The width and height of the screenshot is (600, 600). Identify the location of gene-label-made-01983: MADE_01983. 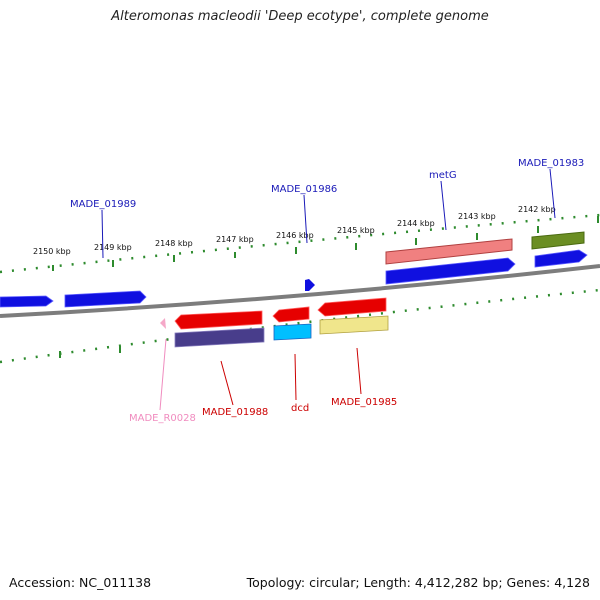
(551, 163).